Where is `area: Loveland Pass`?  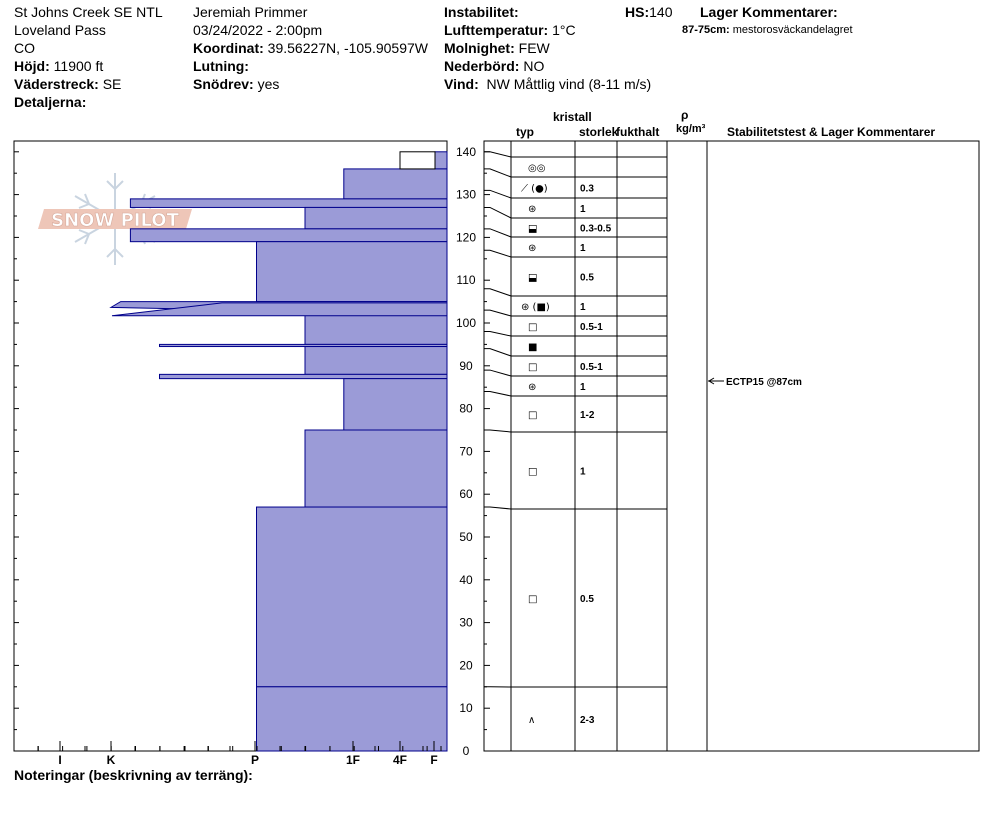 area: Loveland Pass is located at coordinates (60, 30).